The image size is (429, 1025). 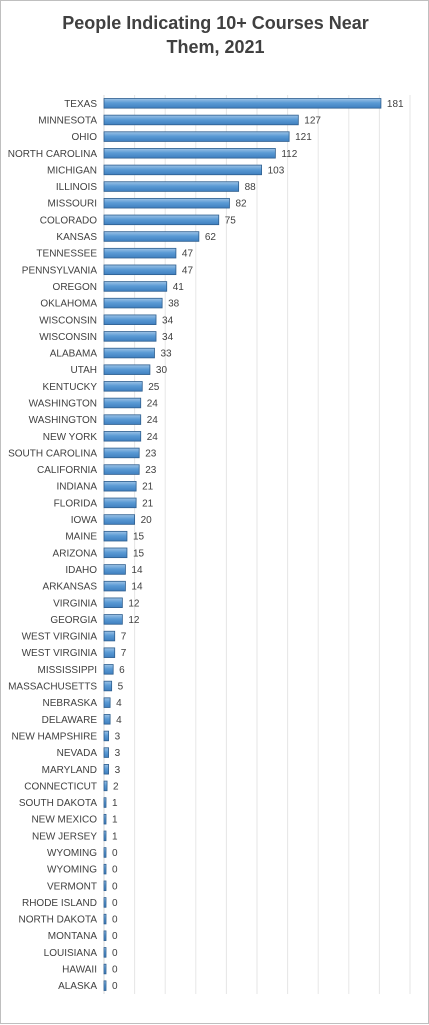 What do you see at coordinates (81, 570) in the screenshot?
I see `category-label: IDAHO` at bounding box center [81, 570].